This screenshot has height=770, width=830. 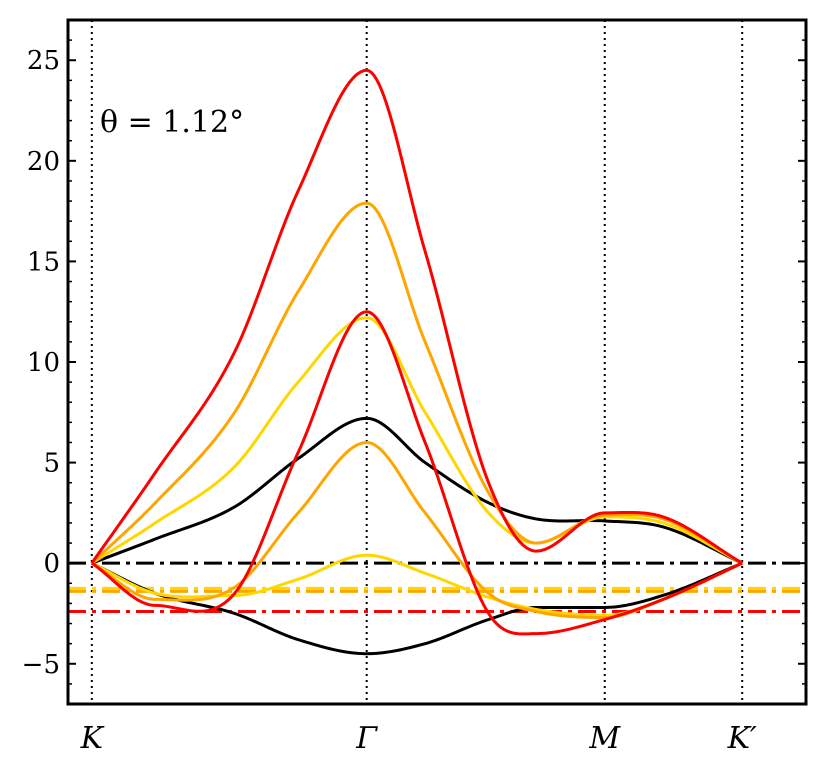 What do you see at coordinates (366, 738) in the screenshot?
I see `x-tick-label-1: Γ` at bounding box center [366, 738].